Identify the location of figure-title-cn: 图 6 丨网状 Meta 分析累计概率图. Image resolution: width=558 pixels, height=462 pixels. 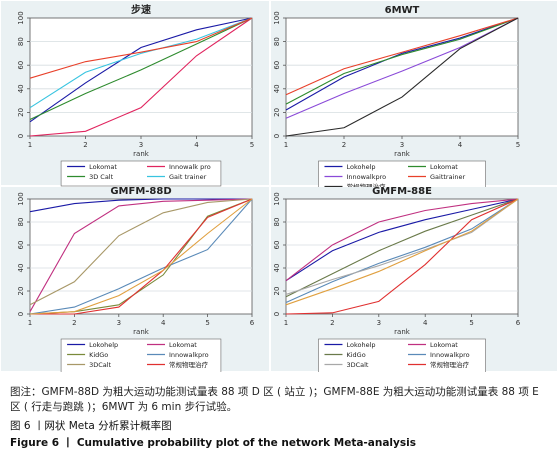
(91, 426).